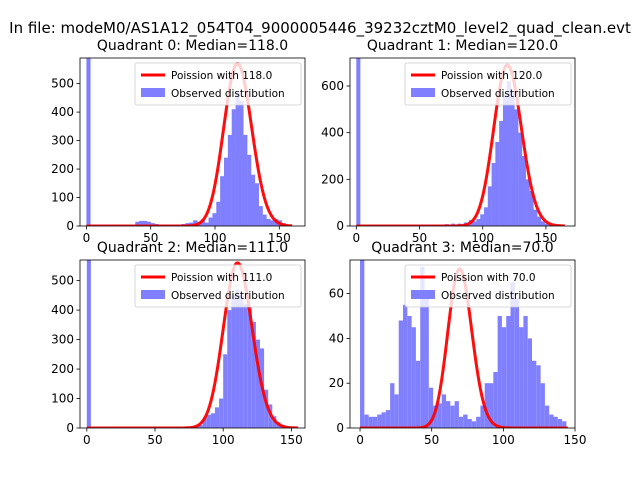 This screenshot has height=480, width=640. I want to click on y-tick-label: 600, so click(332, 86).